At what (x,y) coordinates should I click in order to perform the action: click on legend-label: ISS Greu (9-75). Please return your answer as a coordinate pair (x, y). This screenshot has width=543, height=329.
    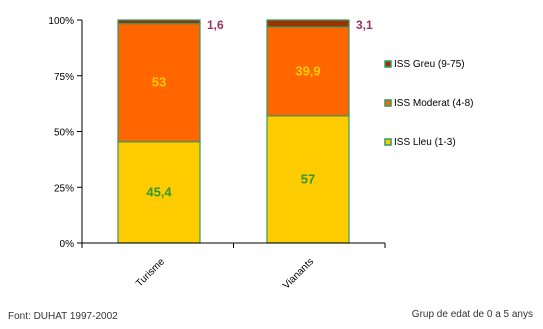
    Looking at the image, I should click on (429, 64).